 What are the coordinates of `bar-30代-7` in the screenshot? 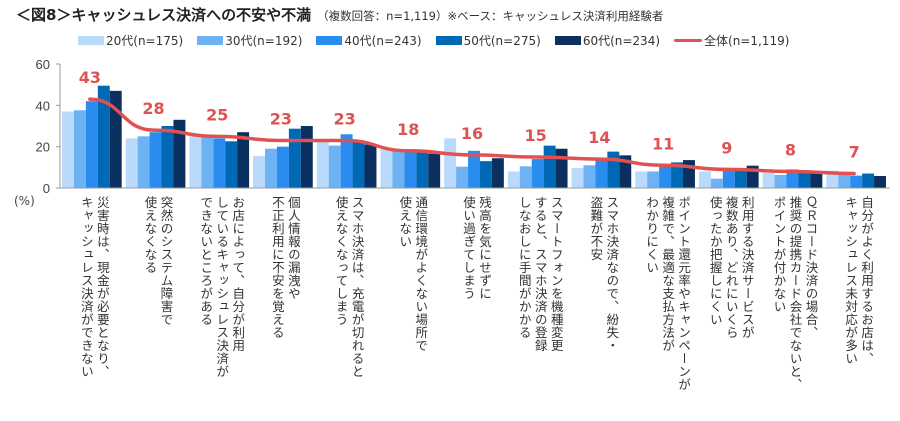 It's located at (462, 177).